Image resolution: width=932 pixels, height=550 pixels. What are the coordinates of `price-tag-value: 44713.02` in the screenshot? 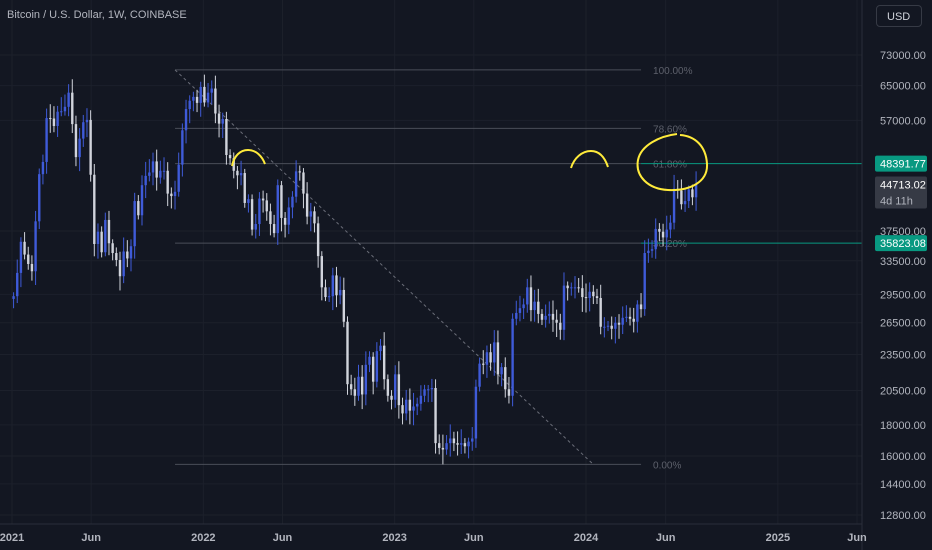 It's located at (903, 186).